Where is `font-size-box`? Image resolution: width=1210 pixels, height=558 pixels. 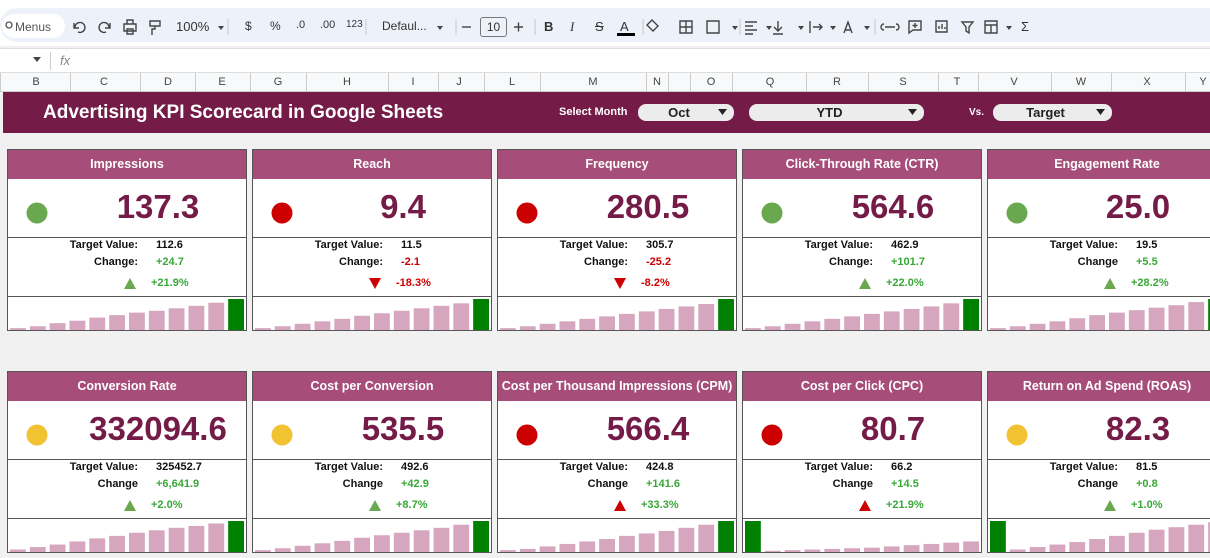
font-size-box is located at coordinates (493, 27).